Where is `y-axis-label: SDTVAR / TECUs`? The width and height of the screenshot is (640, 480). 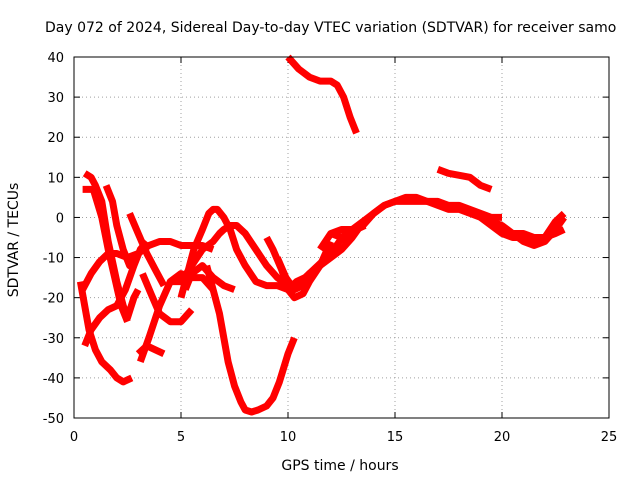 y-axis-label: SDTVAR / TECUs is located at coordinates (14, 240).